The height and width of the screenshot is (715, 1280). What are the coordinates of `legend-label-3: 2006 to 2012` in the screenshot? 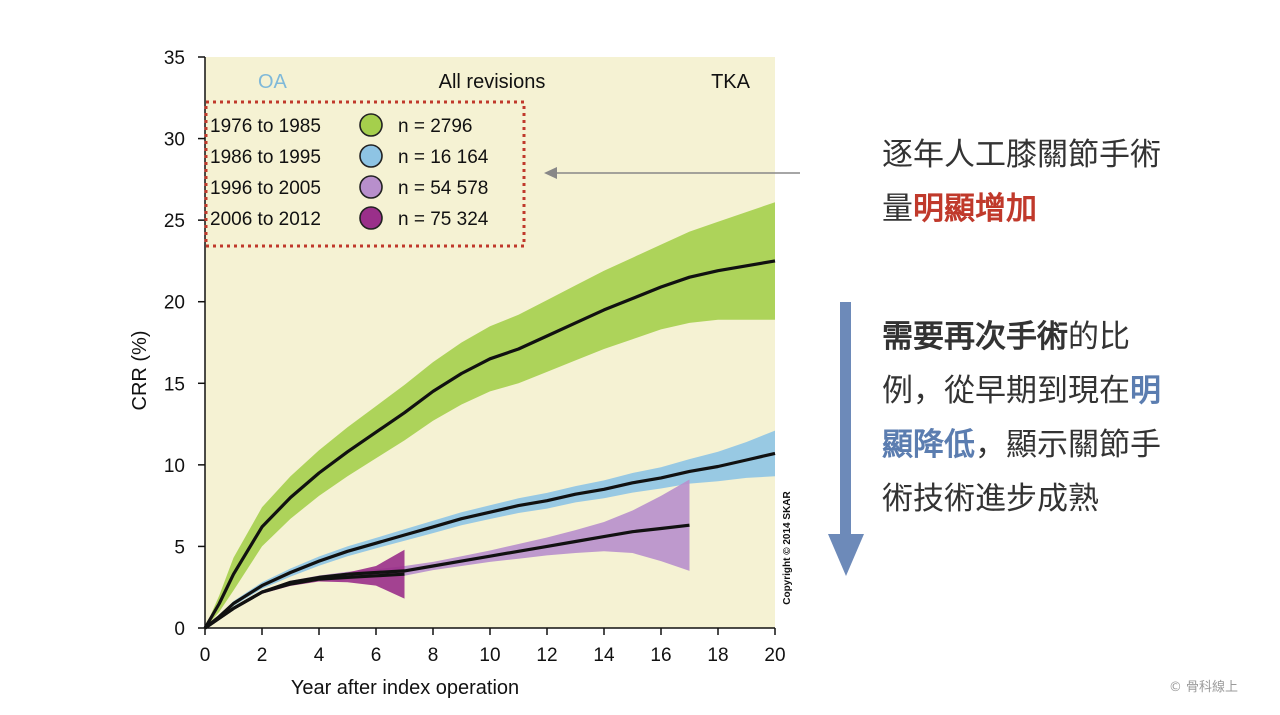 It's located at (265, 219).